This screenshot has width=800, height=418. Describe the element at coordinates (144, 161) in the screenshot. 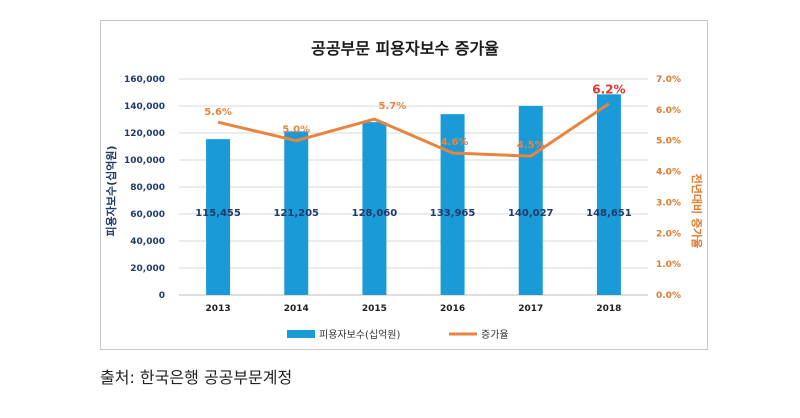

I see `y-tick-label-left: 100,000` at that location.